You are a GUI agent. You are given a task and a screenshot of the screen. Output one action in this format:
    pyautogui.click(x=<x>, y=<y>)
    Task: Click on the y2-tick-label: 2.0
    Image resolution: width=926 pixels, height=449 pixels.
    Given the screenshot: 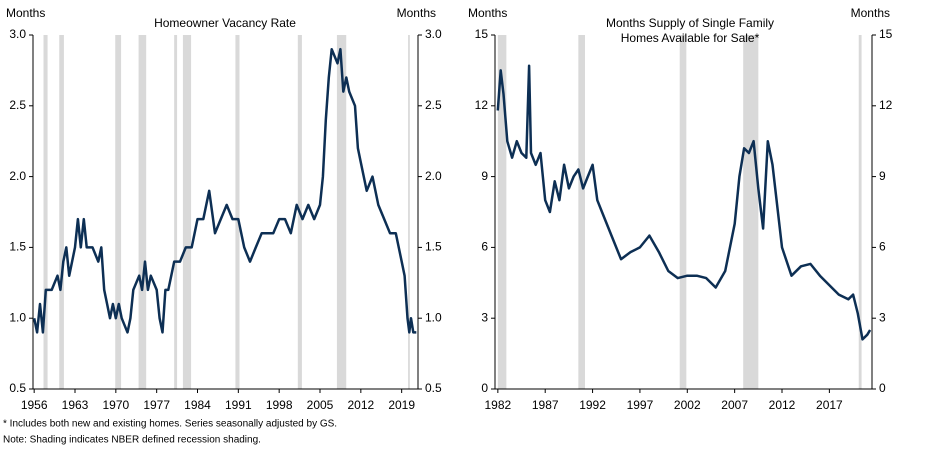 What is the action you would take?
    pyautogui.click(x=433, y=176)
    